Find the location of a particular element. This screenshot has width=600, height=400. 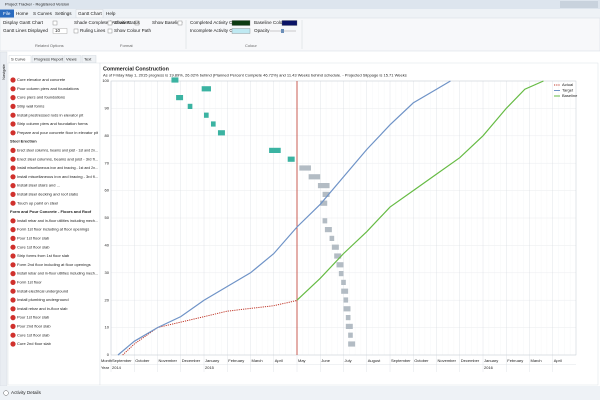

menu-tab: File is located at coordinates (7, 13).